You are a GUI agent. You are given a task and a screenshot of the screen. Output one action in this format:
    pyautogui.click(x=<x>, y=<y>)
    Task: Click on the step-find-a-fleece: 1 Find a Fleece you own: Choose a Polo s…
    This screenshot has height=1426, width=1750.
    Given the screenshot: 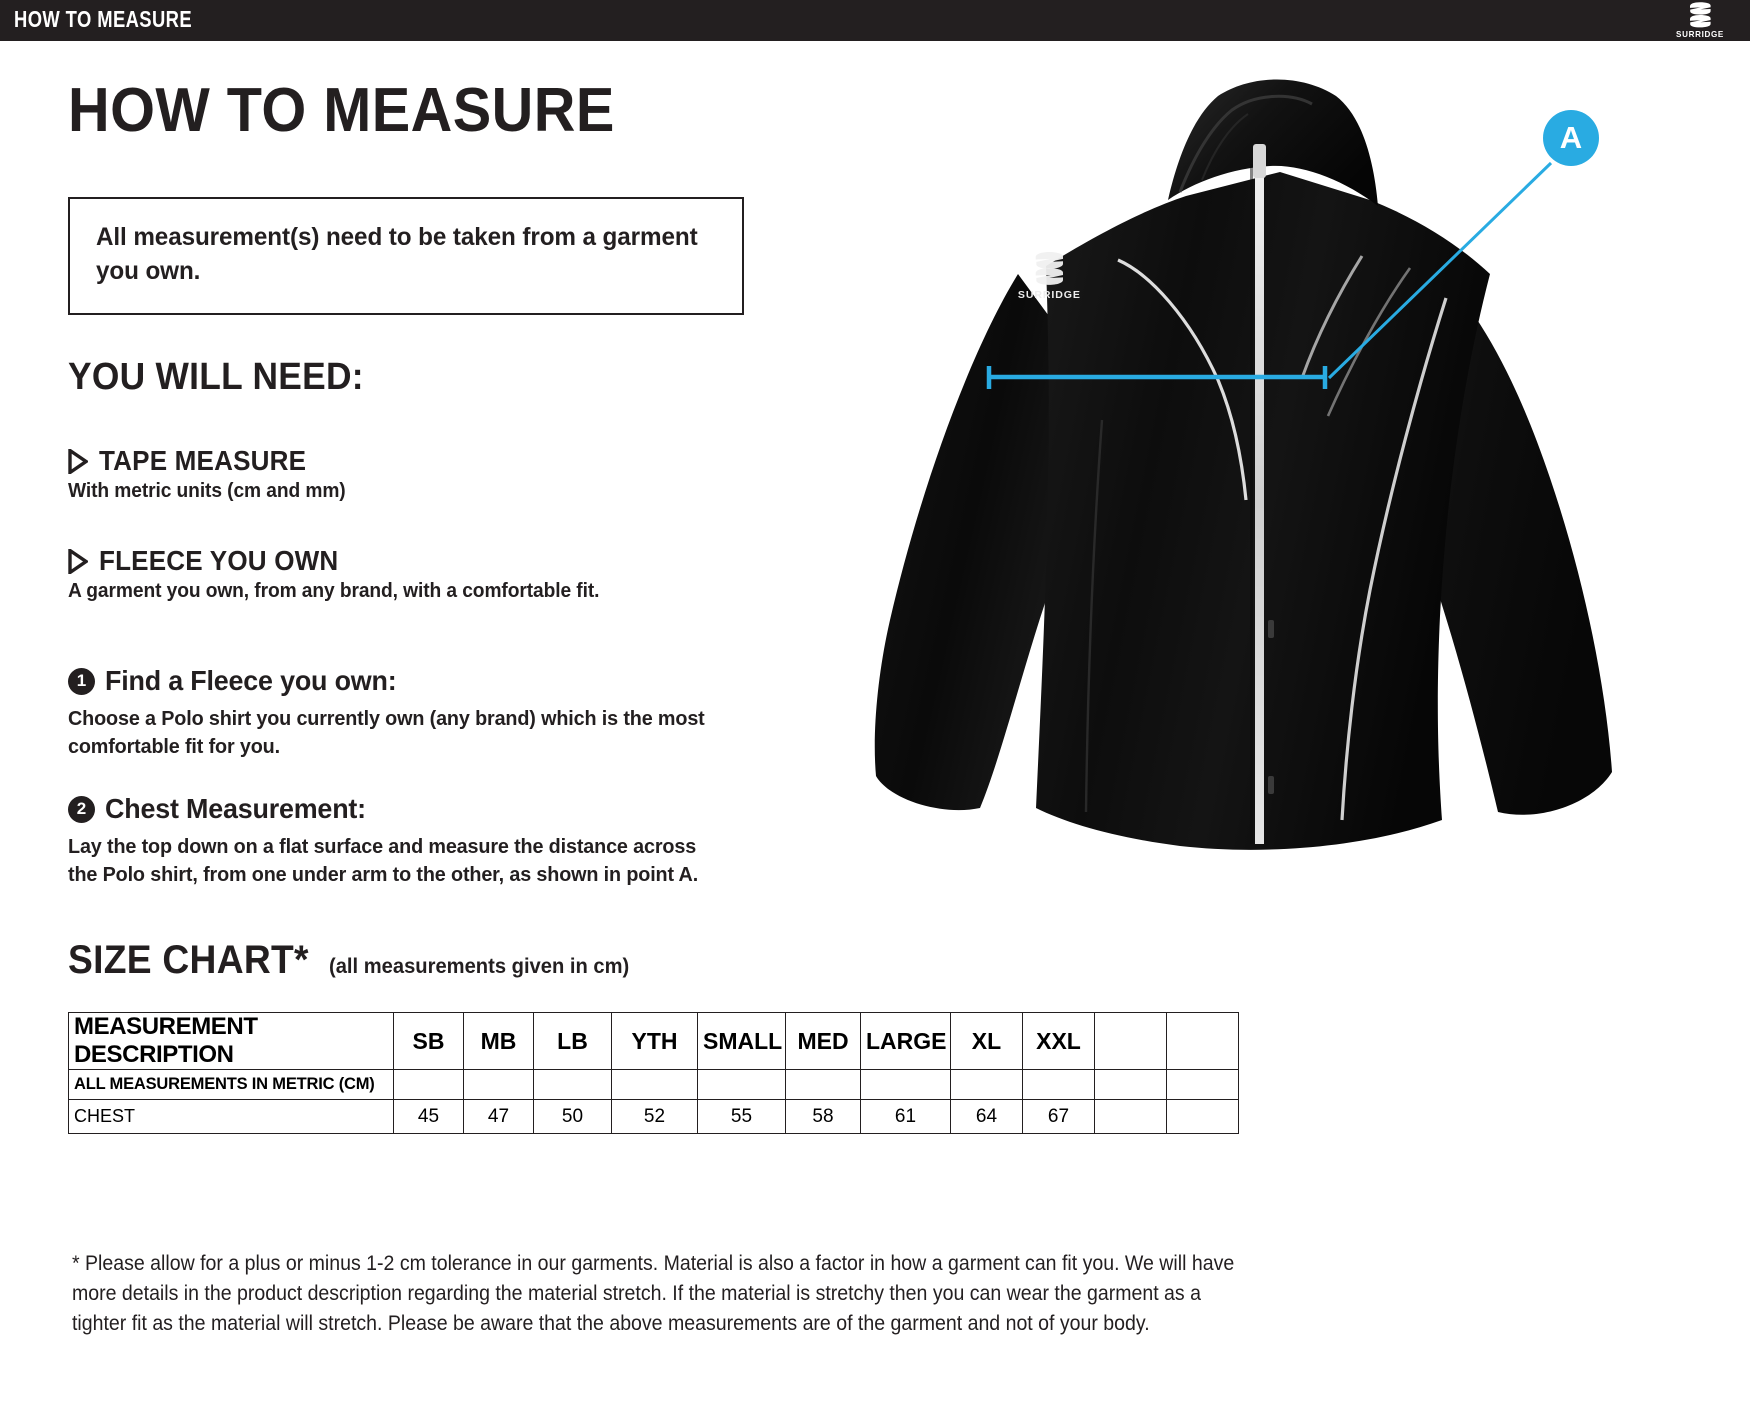 What is the action you would take?
    pyautogui.click(x=468, y=712)
    